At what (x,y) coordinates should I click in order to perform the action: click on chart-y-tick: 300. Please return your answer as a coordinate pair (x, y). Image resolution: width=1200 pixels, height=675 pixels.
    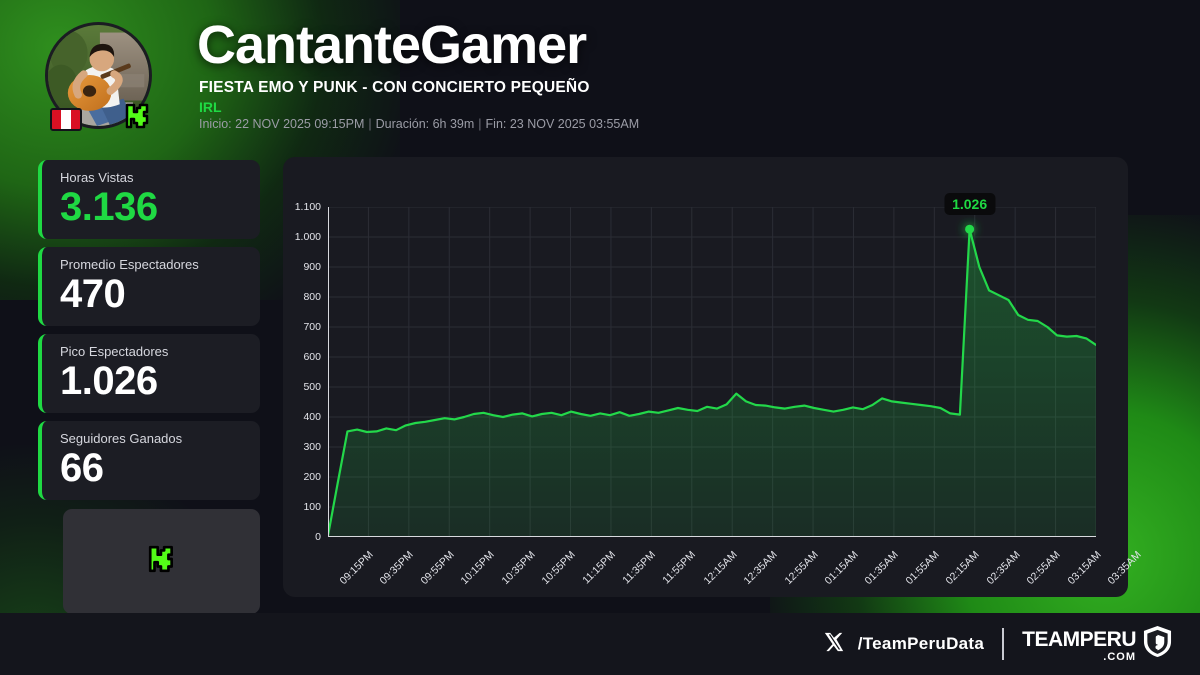
    Looking at the image, I should click on (312, 447).